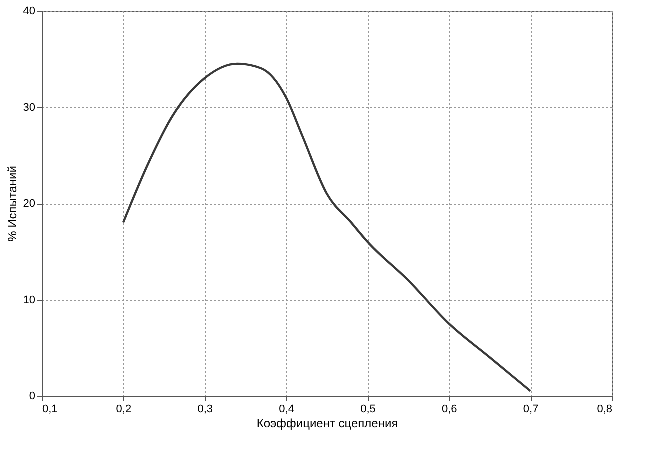 This screenshot has width=661, height=449. I want to click on y-tick-label: 30, so click(29, 108).